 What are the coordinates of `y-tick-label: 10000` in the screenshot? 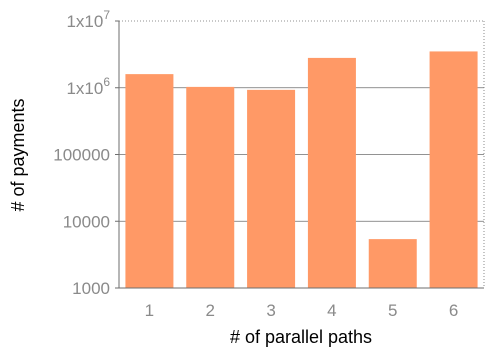 It's located at (86, 221).